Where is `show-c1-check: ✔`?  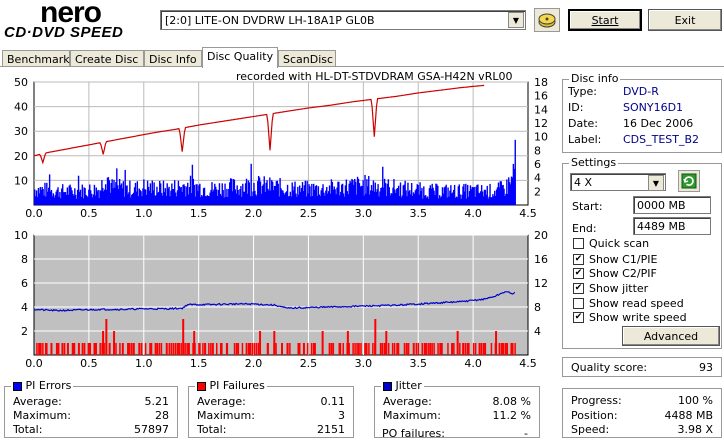 show-c1-check: ✔ is located at coordinates (578, 259).